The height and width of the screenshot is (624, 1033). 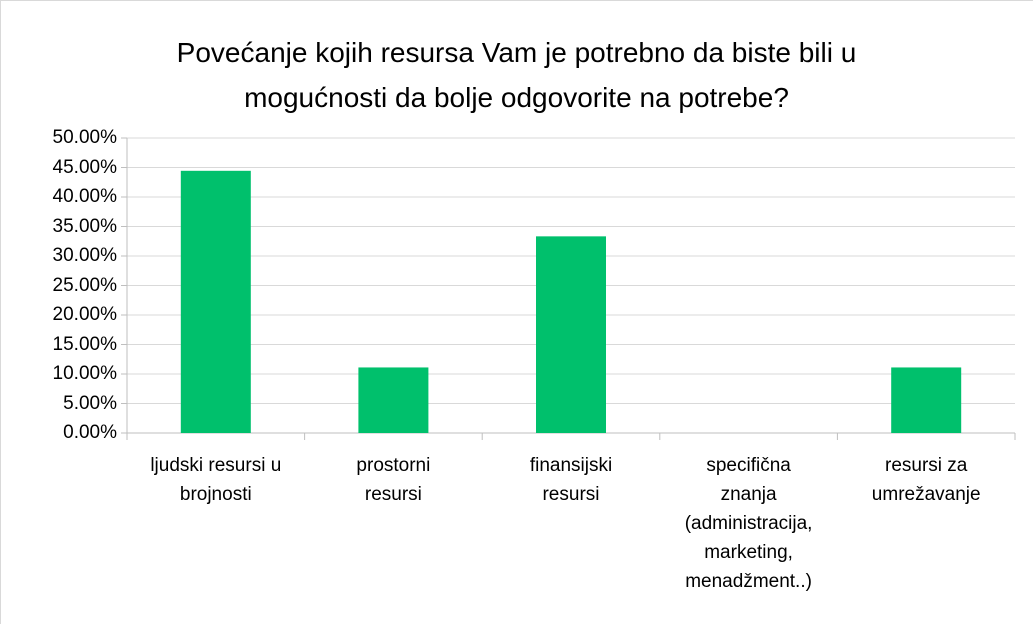 What do you see at coordinates (84, 167) in the screenshot?
I see `y-tick-label: 45.00%` at bounding box center [84, 167].